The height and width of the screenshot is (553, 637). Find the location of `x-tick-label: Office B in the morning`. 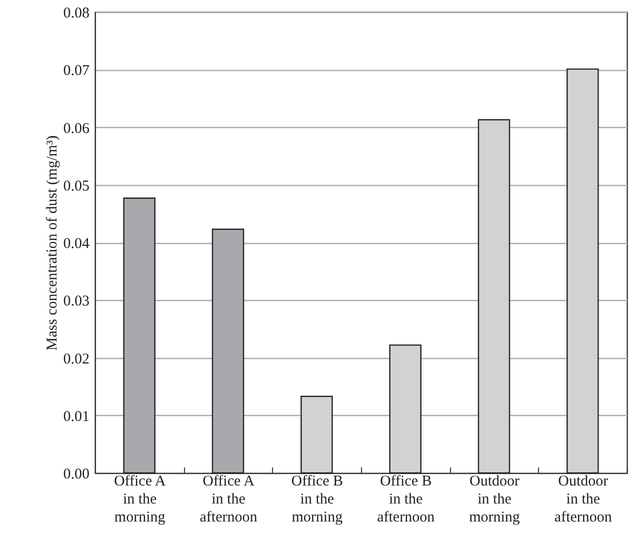

x-tick-label: Office B in the morning is located at coordinates (317, 500).